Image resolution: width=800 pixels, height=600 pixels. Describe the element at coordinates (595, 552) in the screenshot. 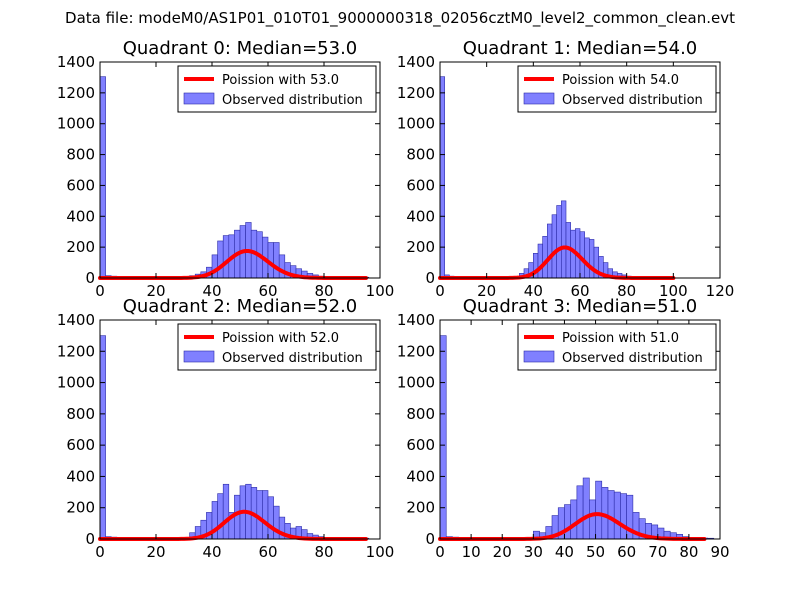

I see `x-tick-label: 50` at that location.